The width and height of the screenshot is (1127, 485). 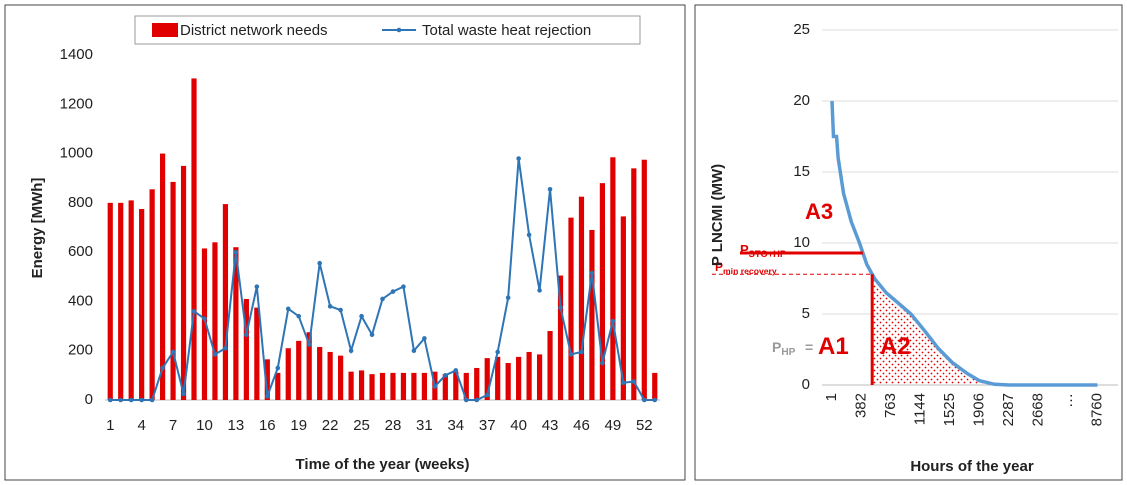 I want to click on y-tick-label: 10, so click(x=801, y=242).